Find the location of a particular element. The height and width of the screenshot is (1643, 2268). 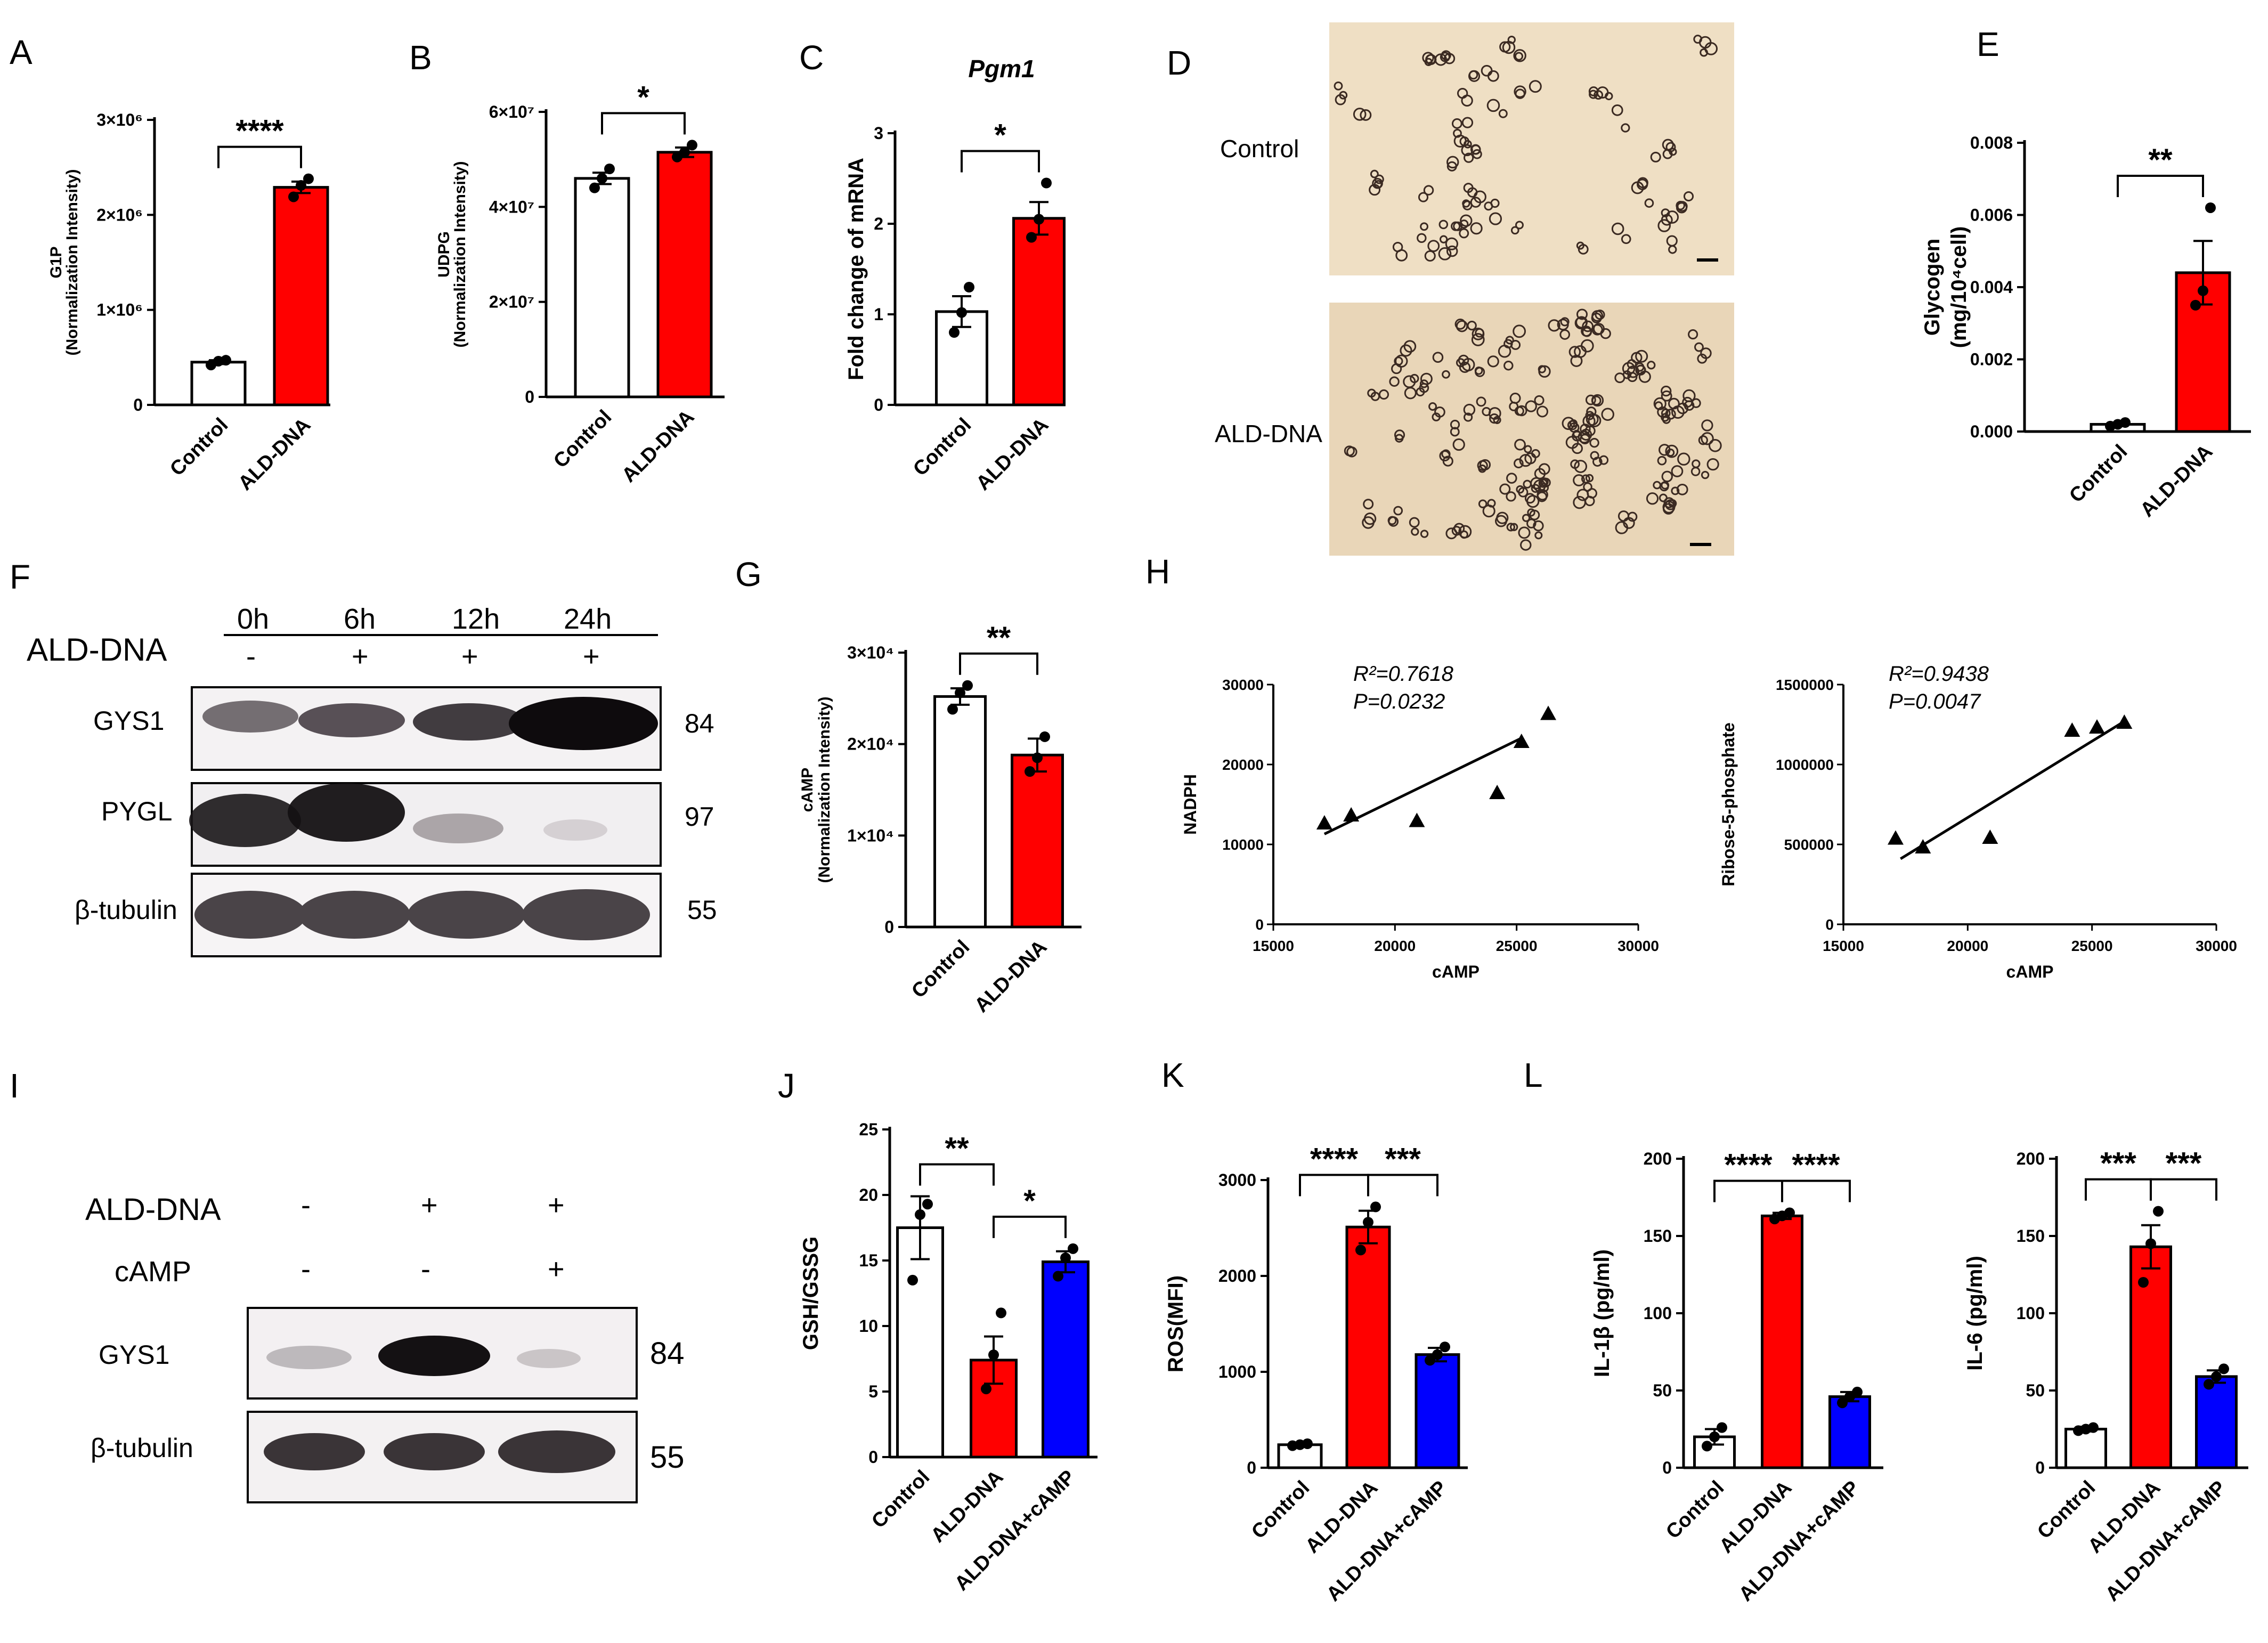

y-axis-label: ROS(MFI) is located at coordinates (1176, 1323).